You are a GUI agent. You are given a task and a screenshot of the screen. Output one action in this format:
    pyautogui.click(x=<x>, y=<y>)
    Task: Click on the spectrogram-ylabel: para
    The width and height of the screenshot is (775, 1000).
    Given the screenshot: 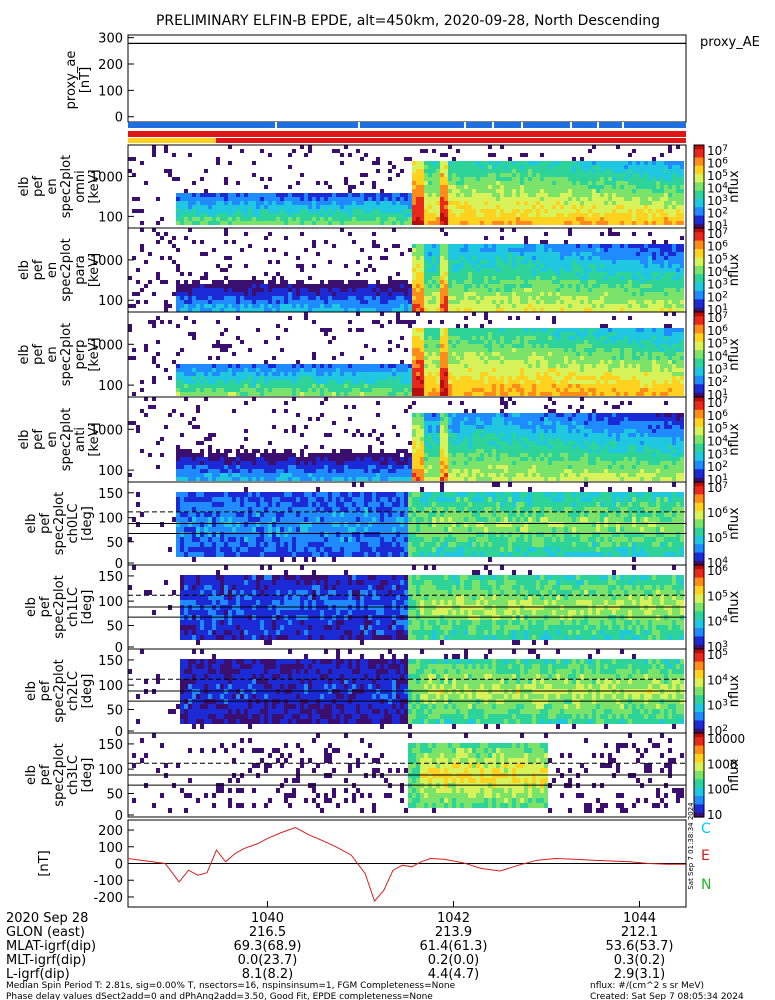 What is the action you would take?
    pyautogui.click(x=80, y=270)
    